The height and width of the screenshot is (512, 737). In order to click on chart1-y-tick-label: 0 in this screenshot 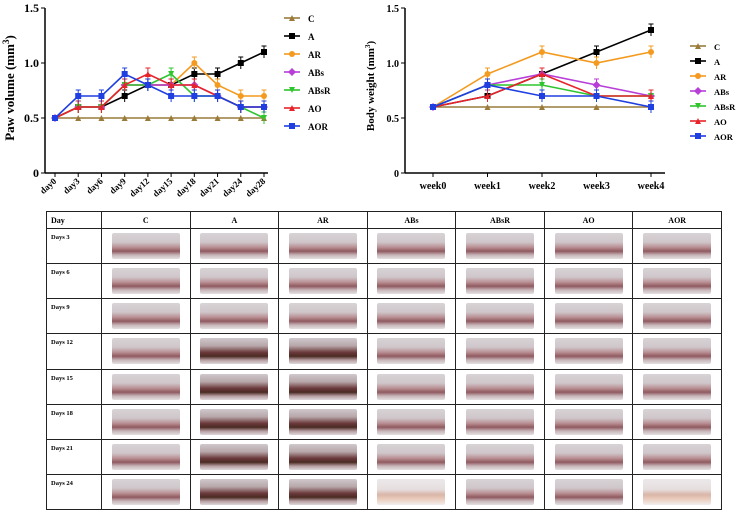, I will do `click(36, 173)`.